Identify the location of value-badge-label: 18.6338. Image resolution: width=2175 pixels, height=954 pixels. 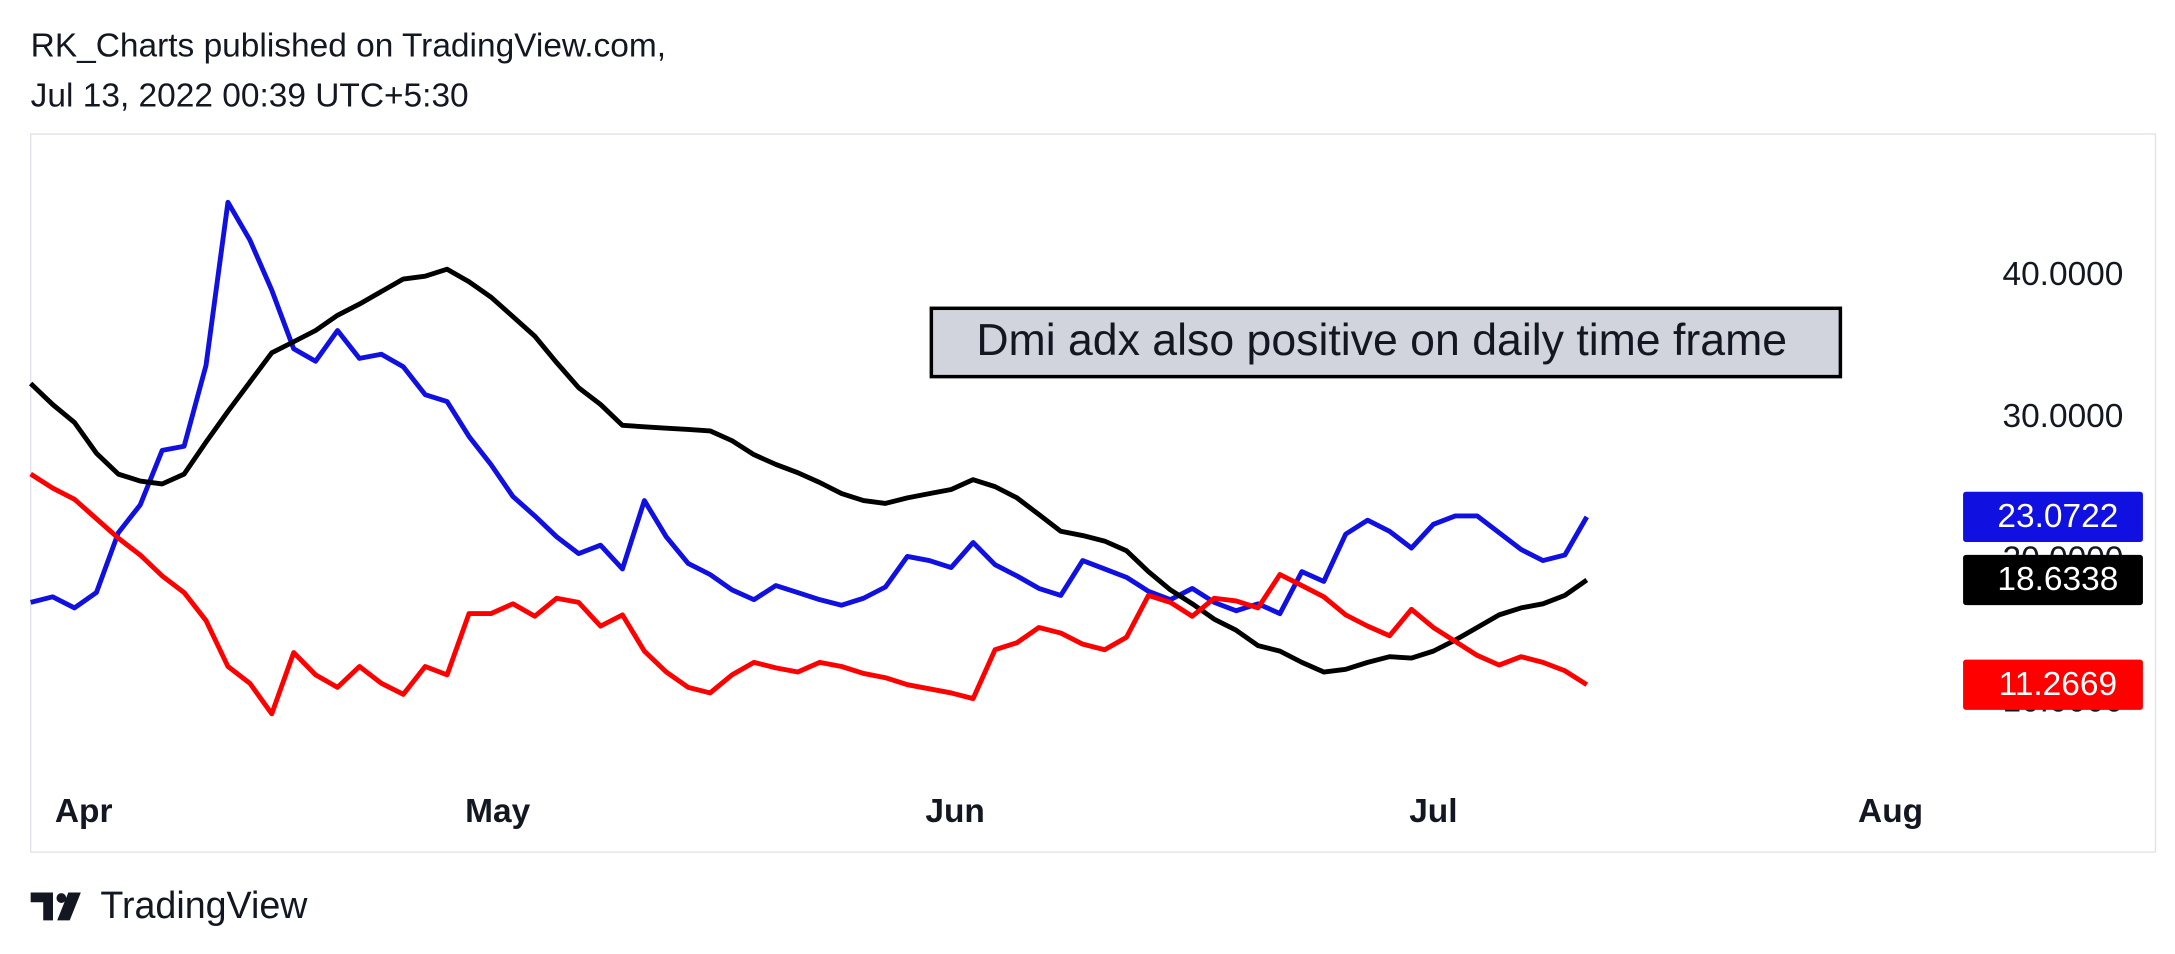
(2057, 579).